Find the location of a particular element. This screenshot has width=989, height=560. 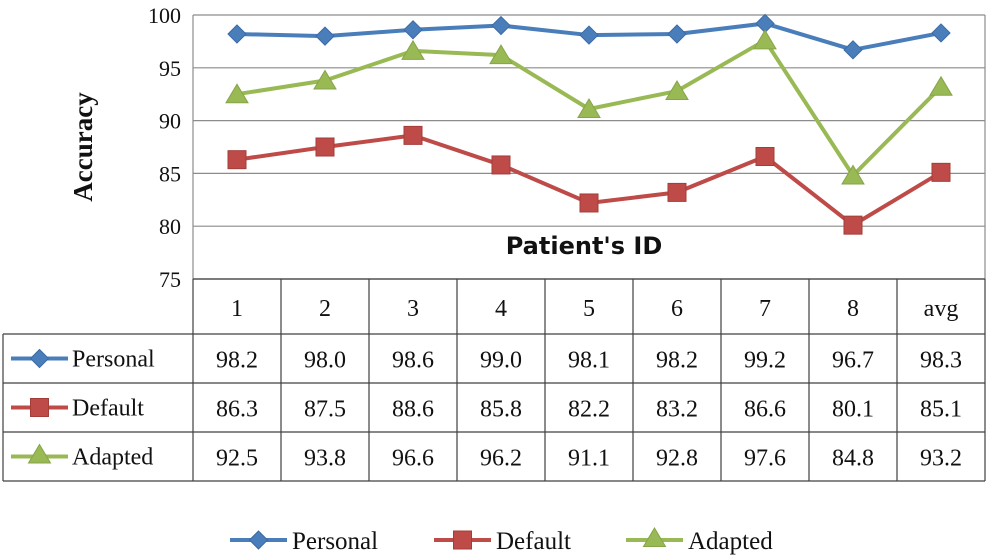

table-cell-value: 96.6 is located at coordinates (413, 459).